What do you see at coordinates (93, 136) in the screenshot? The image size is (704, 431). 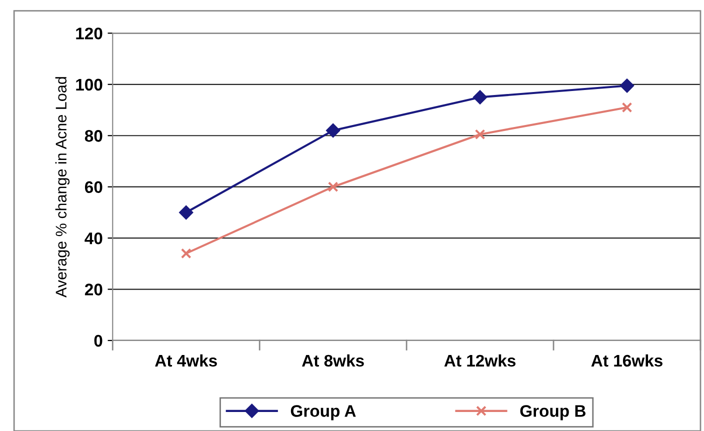 I see `y-tick-label: 80` at bounding box center [93, 136].